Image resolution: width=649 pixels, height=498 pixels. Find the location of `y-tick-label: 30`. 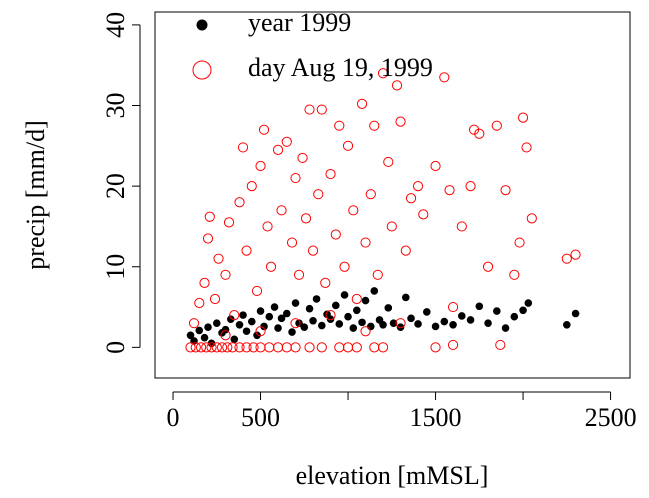

y-tick-label: 30 is located at coordinates (115, 106).